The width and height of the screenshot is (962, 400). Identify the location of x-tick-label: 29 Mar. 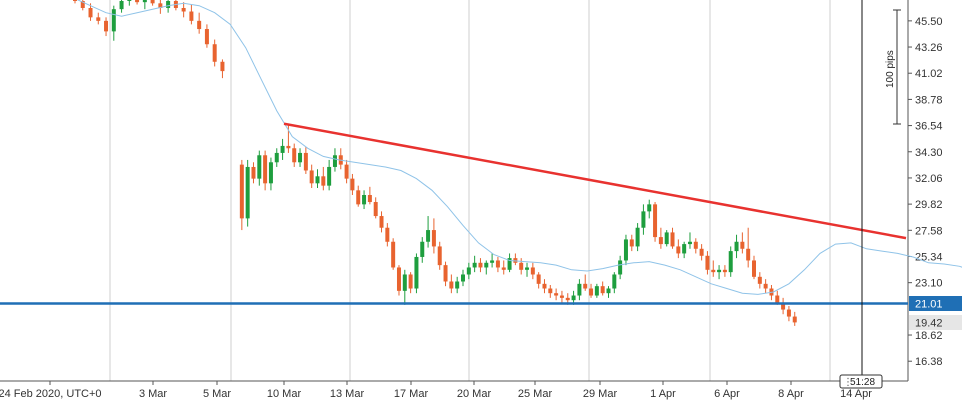
(600, 394).